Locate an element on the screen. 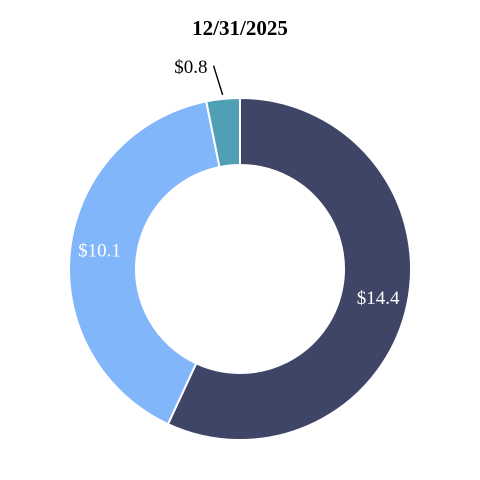  slice-label-0-8: $0.8 is located at coordinates (190, 67).